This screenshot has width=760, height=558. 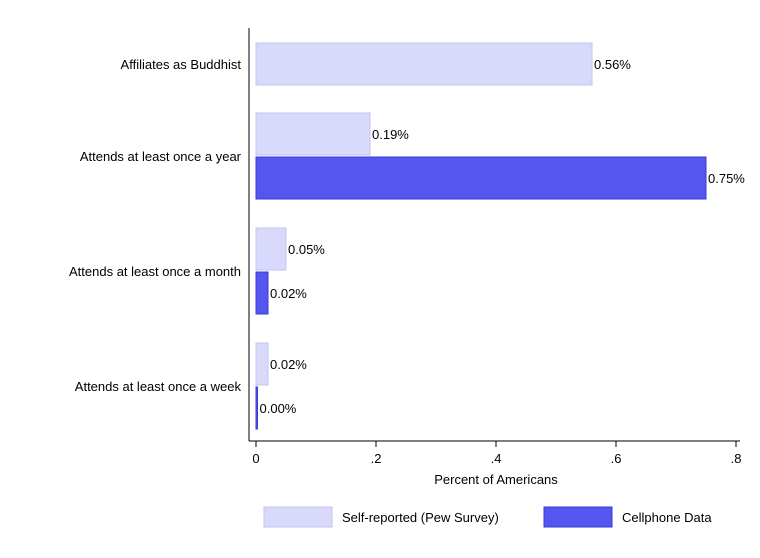 I want to click on bar-self-reported-pew-survey-attends-at-least-once-a-week, so click(x=262, y=364).